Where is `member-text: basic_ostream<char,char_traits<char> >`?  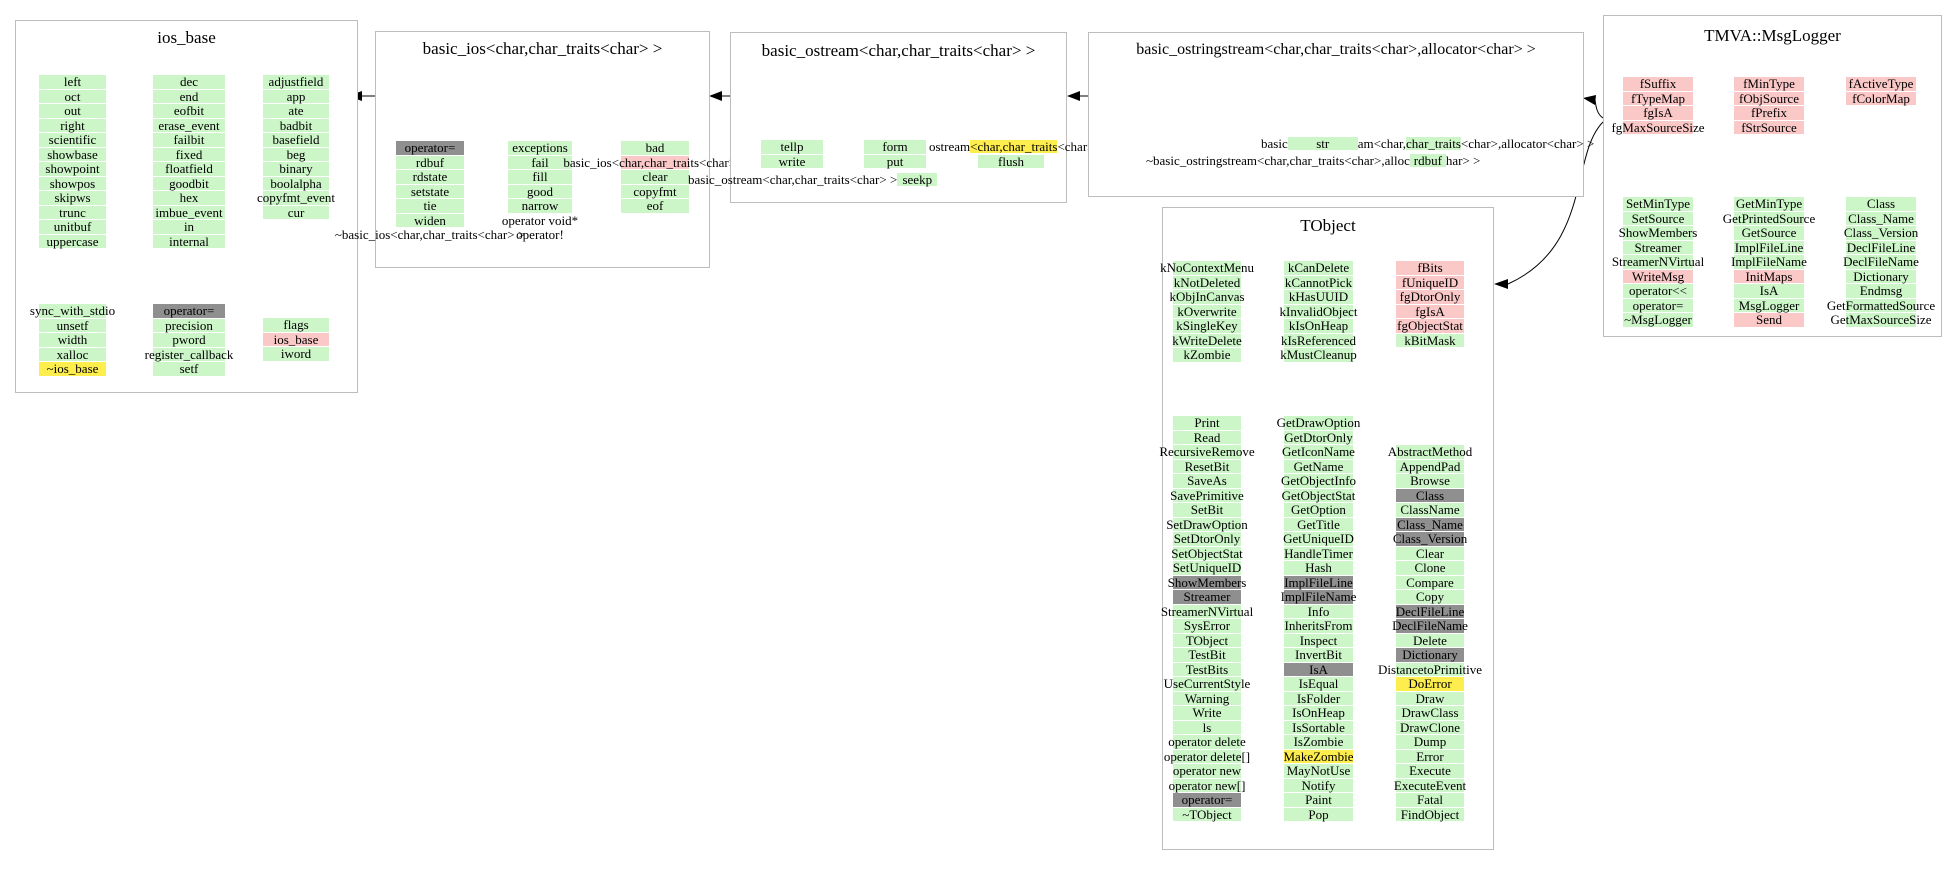
member-text: basic_ostream<char,char_traits<char> > is located at coordinates (793, 180).